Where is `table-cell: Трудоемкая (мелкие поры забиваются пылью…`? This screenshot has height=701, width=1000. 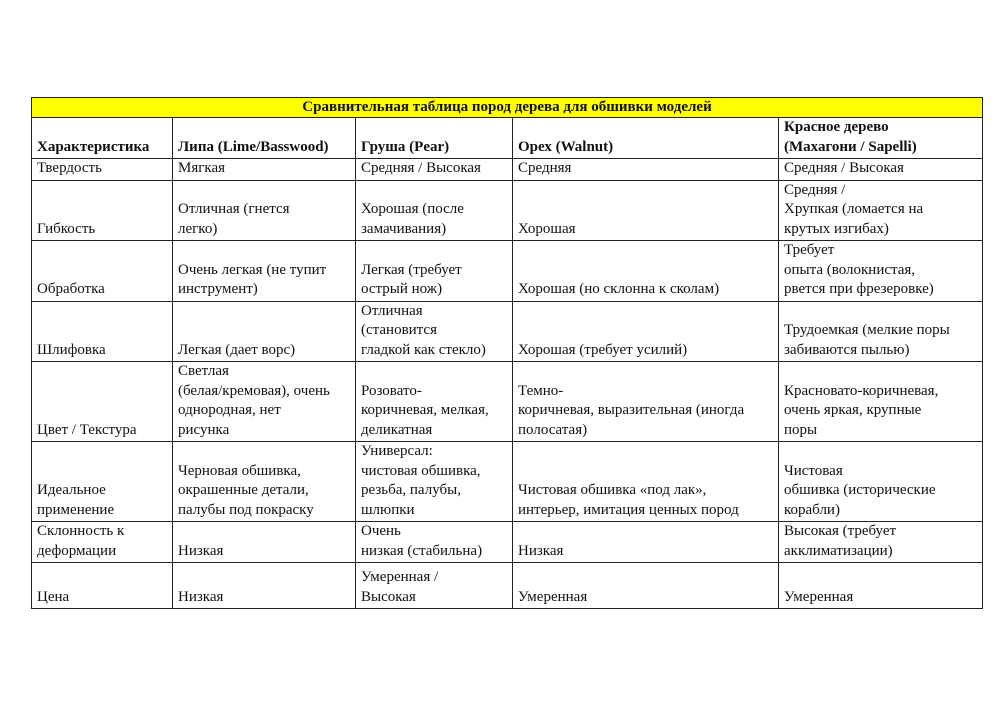 table-cell: Трудоемкая (мелкие поры забиваются пылью… is located at coordinates (880, 331).